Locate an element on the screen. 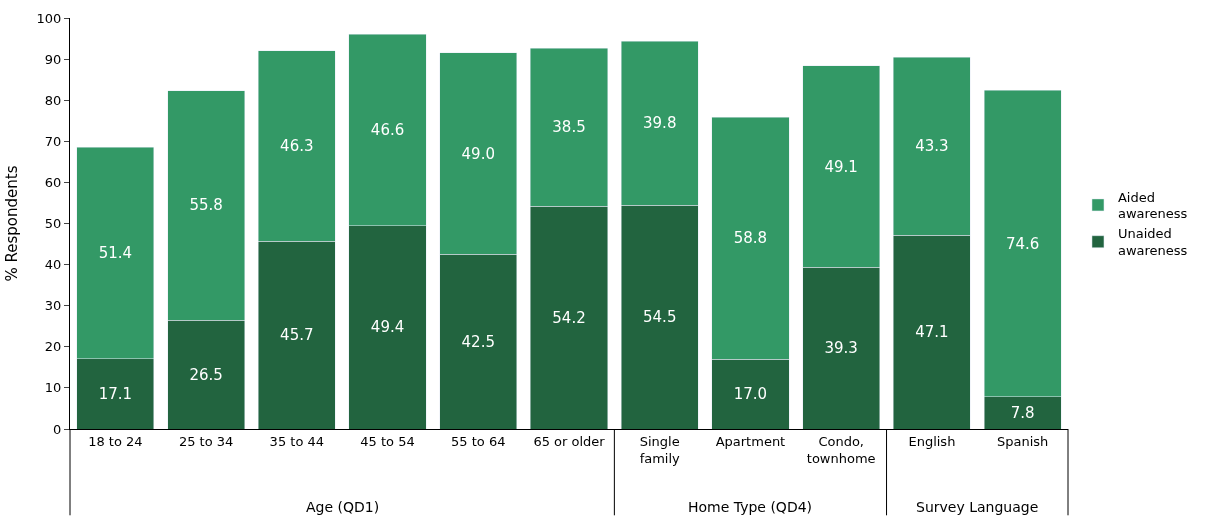 This screenshot has width=1205, height=517. x-tick-label: Spanish is located at coordinates (1022, 441).